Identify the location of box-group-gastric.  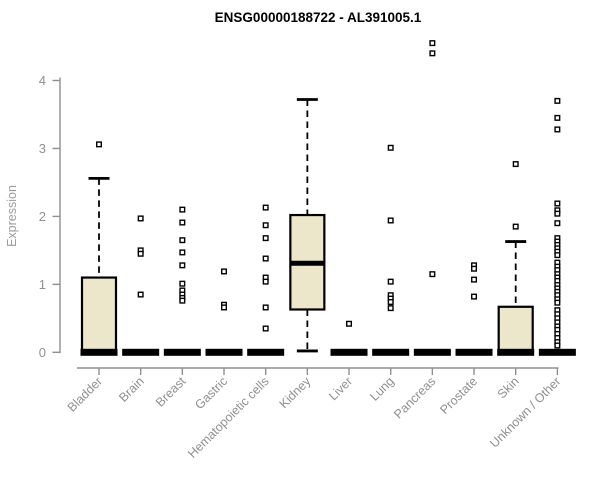
(224, 312).